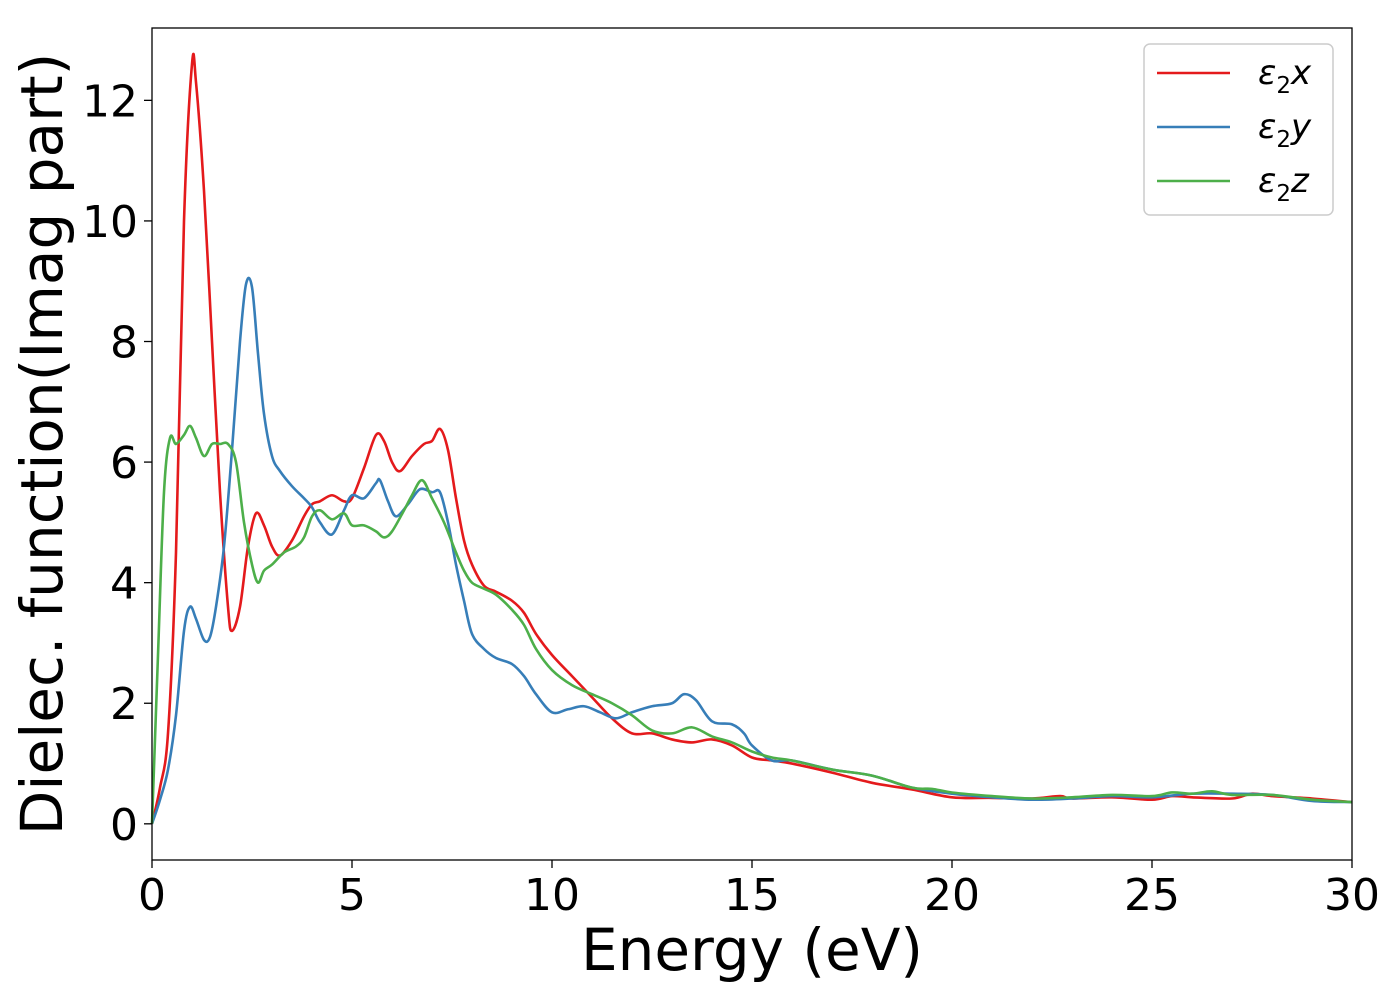 This screenshot has height=1000, width=1400. What do you see at coordinates (752, 950) in the screenshot?
I see `x-axis-title: Energy (eV)` at bounding box center [752, 950].